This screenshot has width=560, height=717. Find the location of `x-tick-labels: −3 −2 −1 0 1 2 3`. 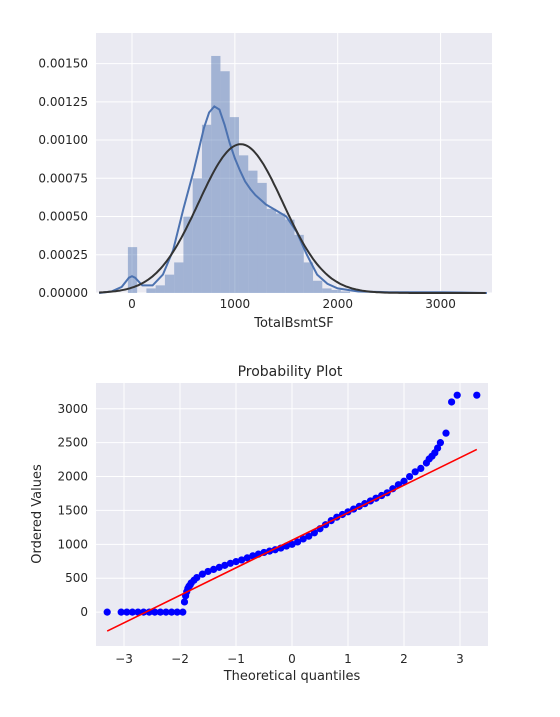

x-tick-labels: −3 −2 −1 0 1 2 3 is located at coordinates (289, 659).